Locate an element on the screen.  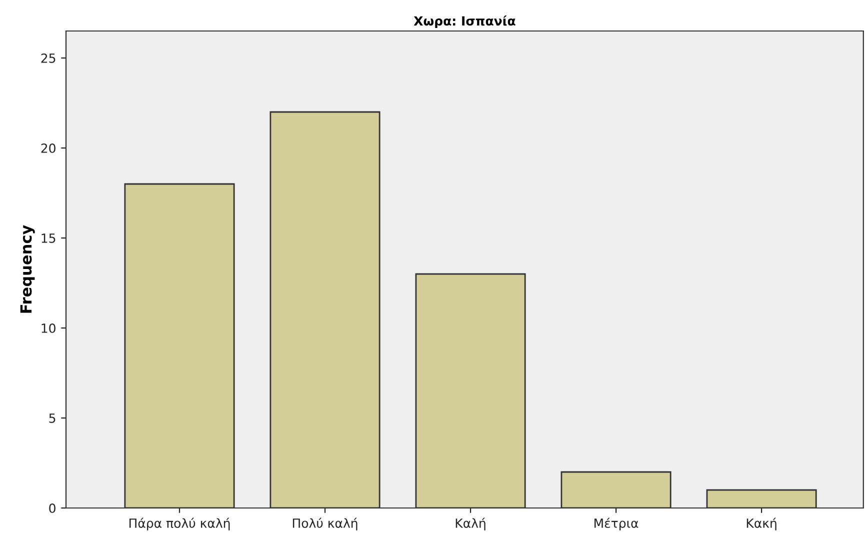
x-tick-label: Πάρα πολύ καλή is located at coordinates (179, 524).